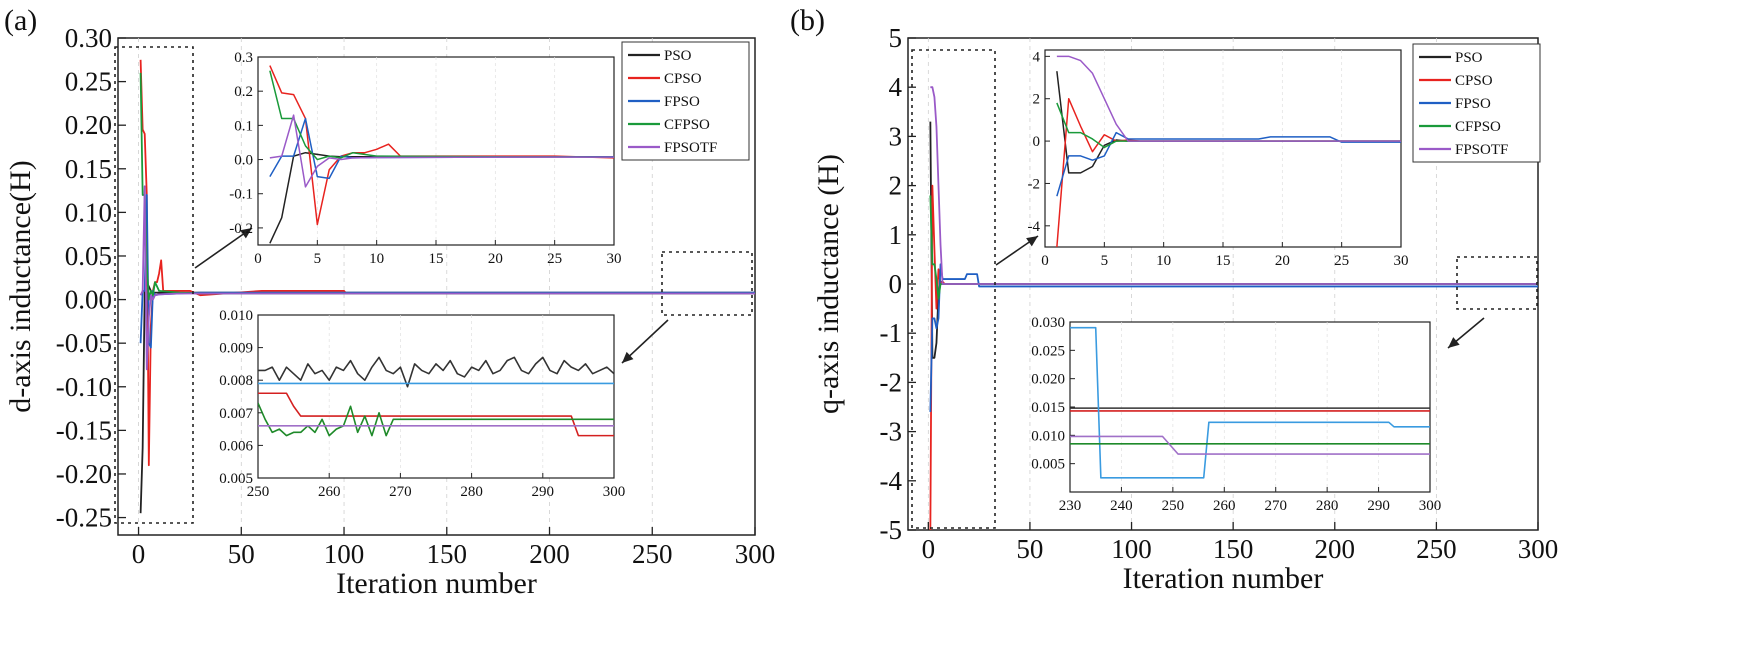 The height and width of the screenshot is (669, 1750). I want to click on y-tick-label: -4, so click(891, 481).